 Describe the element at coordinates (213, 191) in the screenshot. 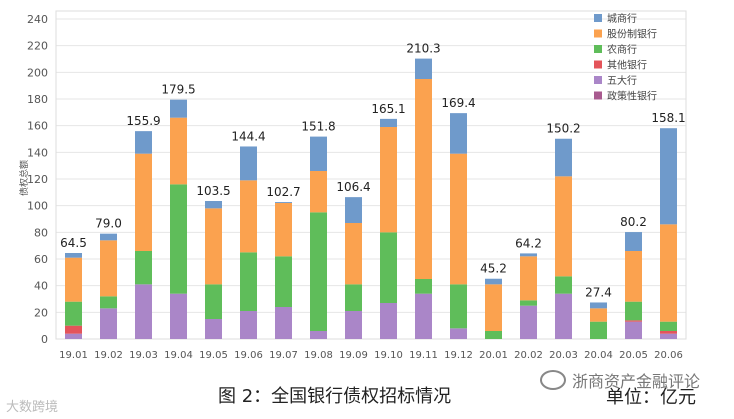

I see `total-label: 103.5` at that location.